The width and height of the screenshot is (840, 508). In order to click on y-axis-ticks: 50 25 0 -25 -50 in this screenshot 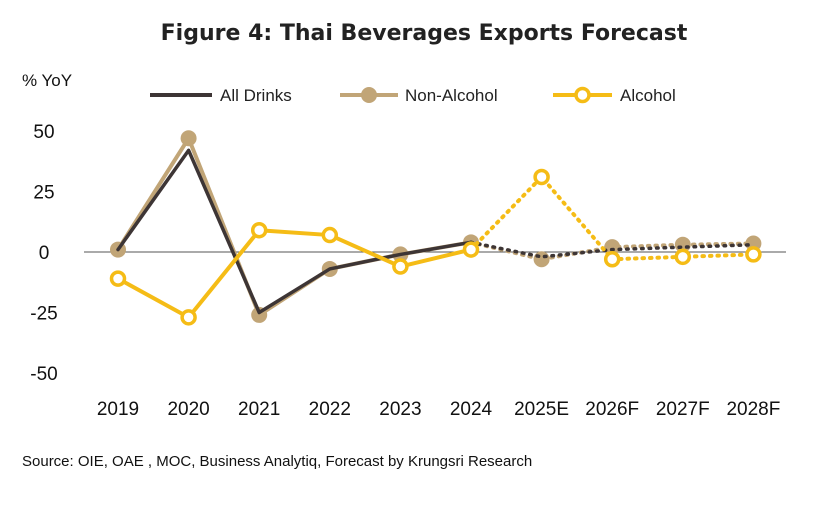, I will do `click(43, 253)`.